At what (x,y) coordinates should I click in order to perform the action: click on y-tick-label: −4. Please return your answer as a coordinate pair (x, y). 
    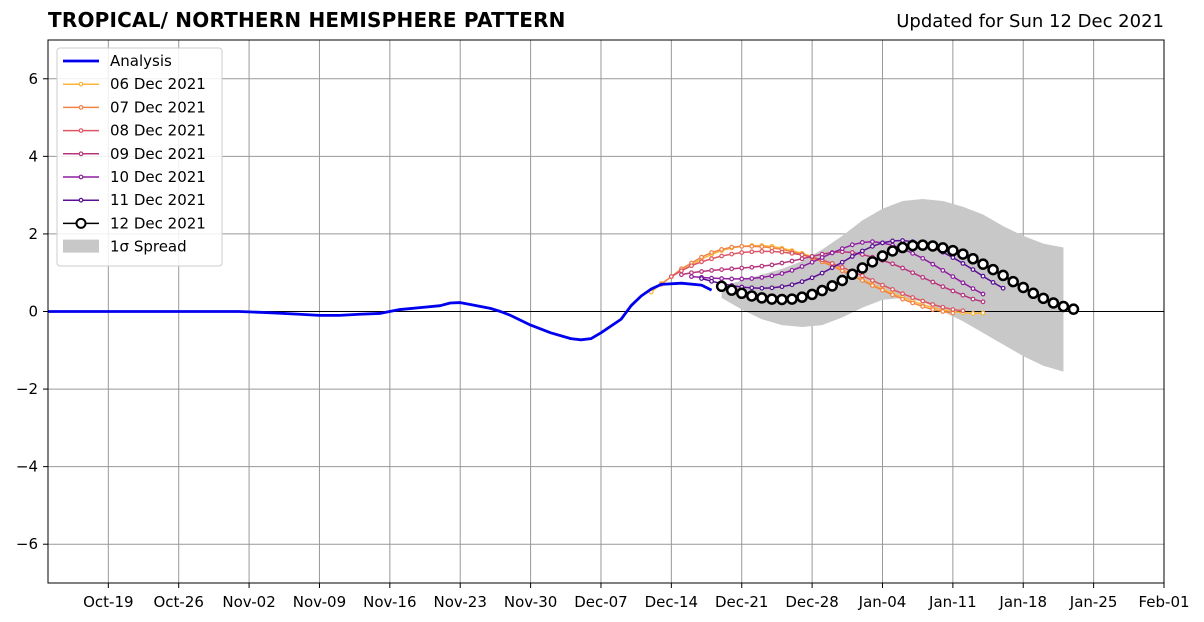
    Looking at the image, I should click on (27, 467).